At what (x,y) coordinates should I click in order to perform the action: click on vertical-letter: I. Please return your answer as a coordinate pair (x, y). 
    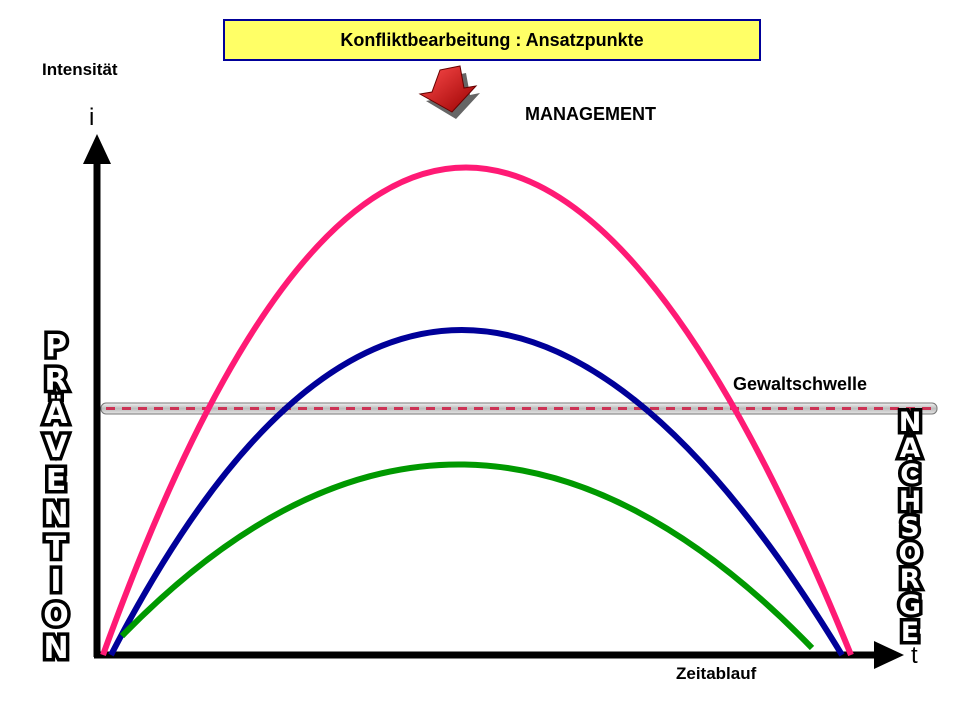
    Looking at the image, I should click on (56, 582).